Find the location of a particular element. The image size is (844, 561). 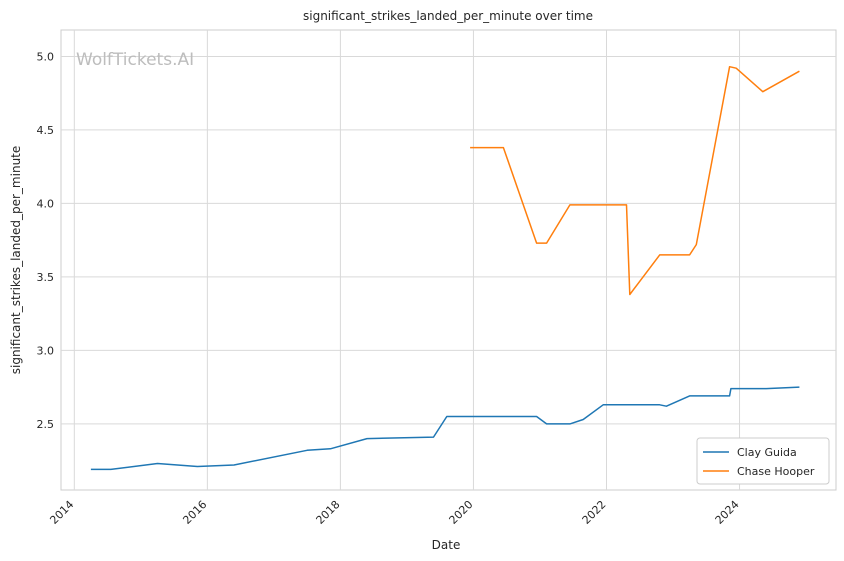

watermark: WolfTickets.AI is located at coordinates (135, 60).